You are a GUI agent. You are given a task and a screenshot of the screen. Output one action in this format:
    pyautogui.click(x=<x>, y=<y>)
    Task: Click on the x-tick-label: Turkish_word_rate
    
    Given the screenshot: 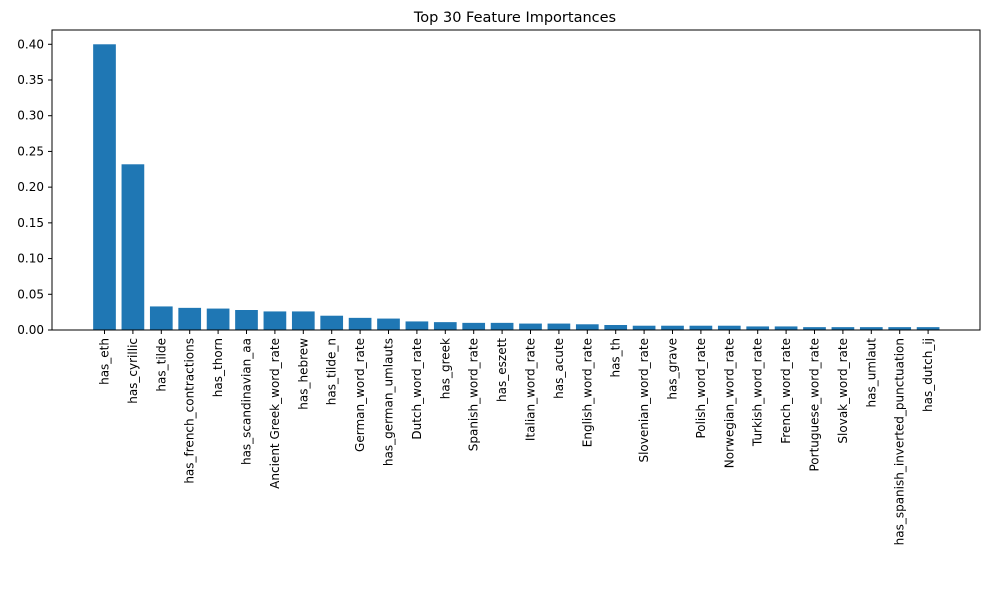 What is the action you would take?
    pyautogui.click(x=758, y=392)
    